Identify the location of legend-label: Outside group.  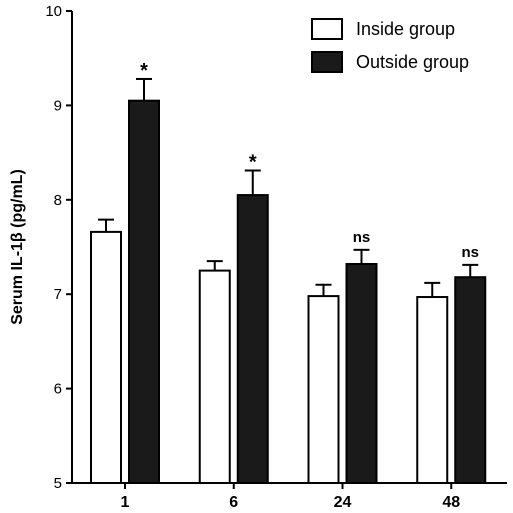
(412, 62).